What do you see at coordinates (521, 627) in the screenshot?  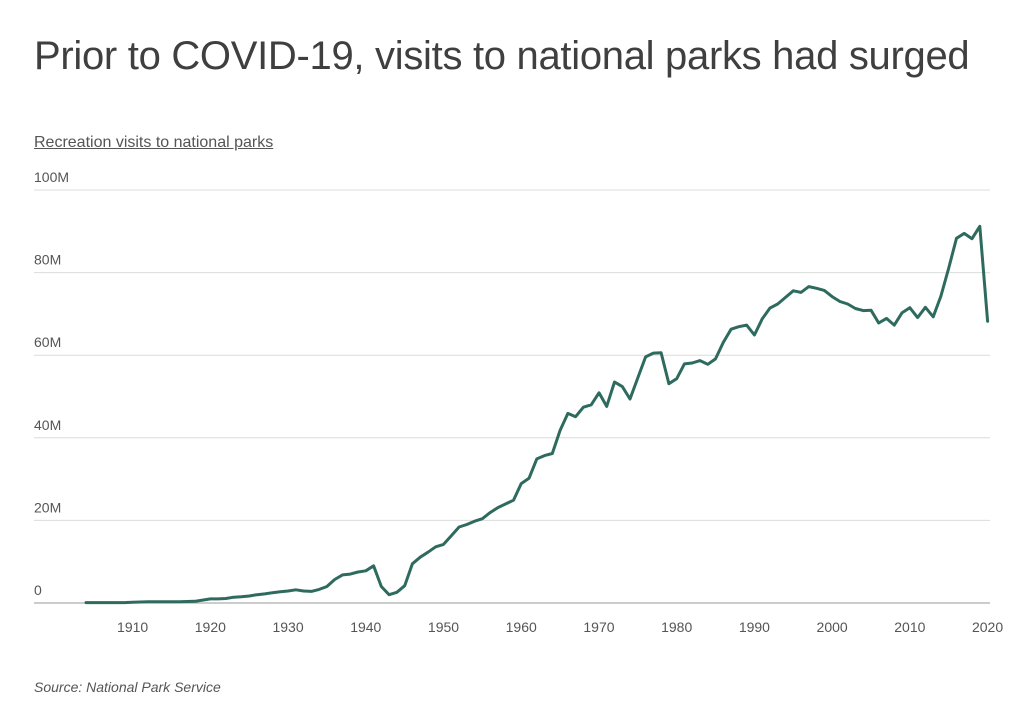 I see `x-tick-label: 1960` at bounding box center [521, 627].